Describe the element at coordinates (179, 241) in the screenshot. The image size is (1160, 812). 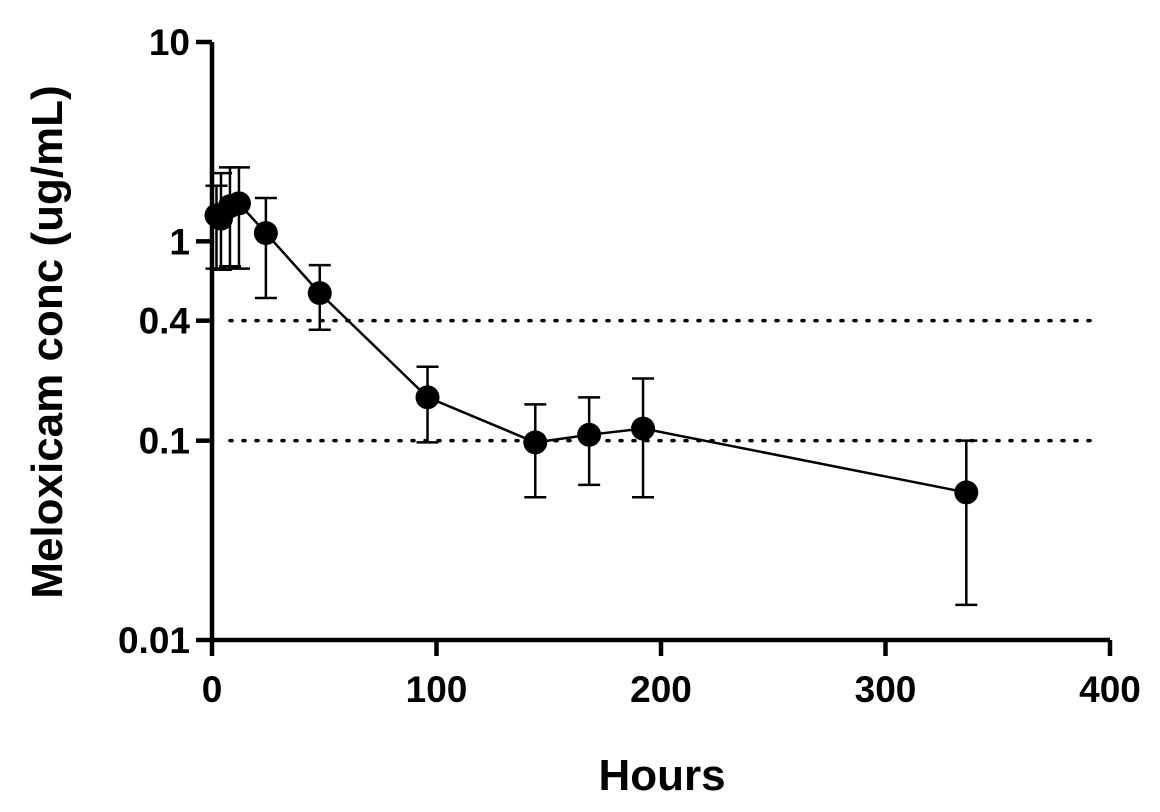
I see `y-tick-label: 1` at that location.